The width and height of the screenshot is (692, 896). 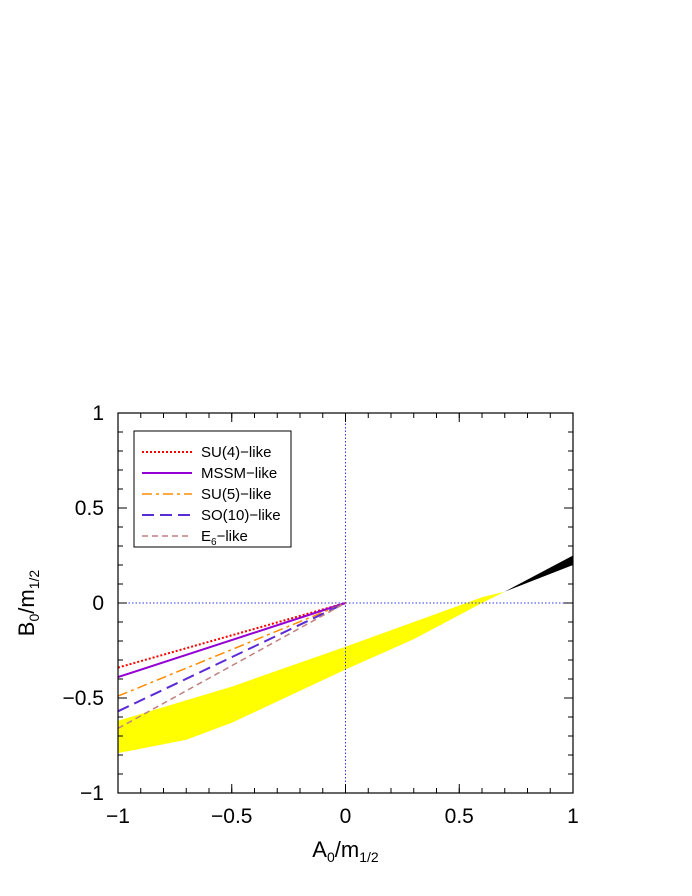 I want to click on legend-label-1: MSSM−like, so click(x=239, y=473).